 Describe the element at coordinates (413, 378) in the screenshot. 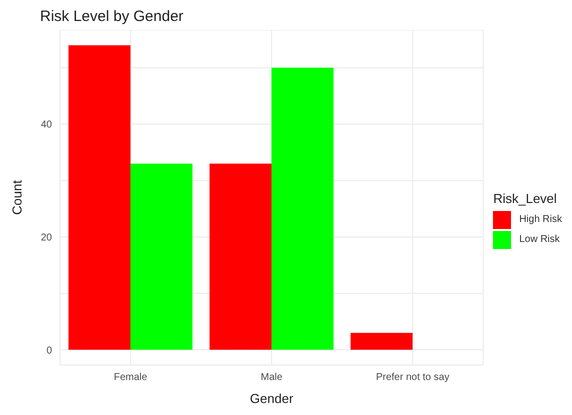

I see `x-tick-label: Prefer not to say` at that location.